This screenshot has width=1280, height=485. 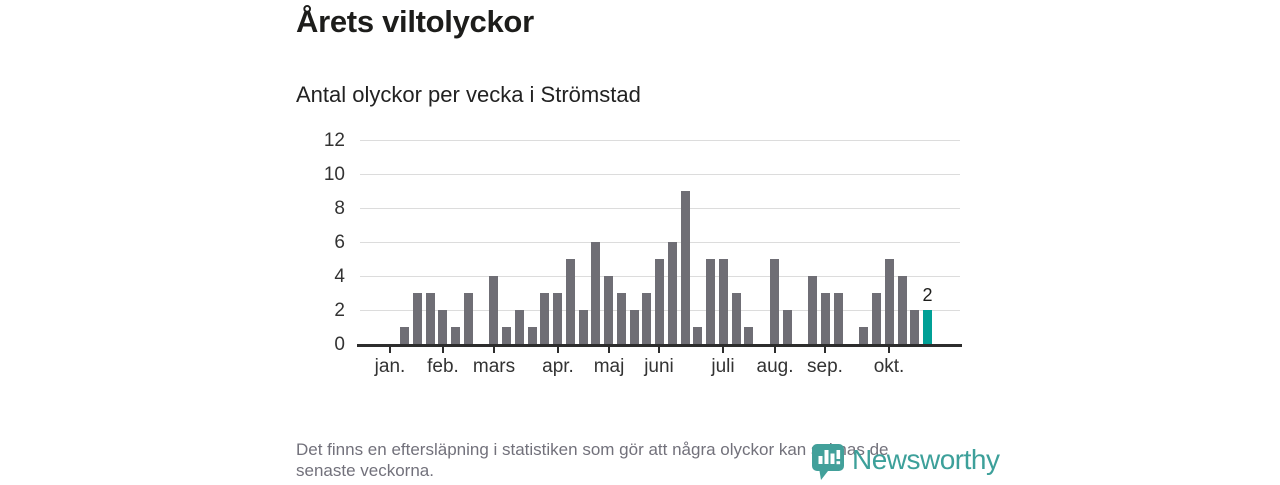 What do you see at coordinates (889, 350) in the screenshot?
I see `x-tick-okt` at bounding box center [889, 350].